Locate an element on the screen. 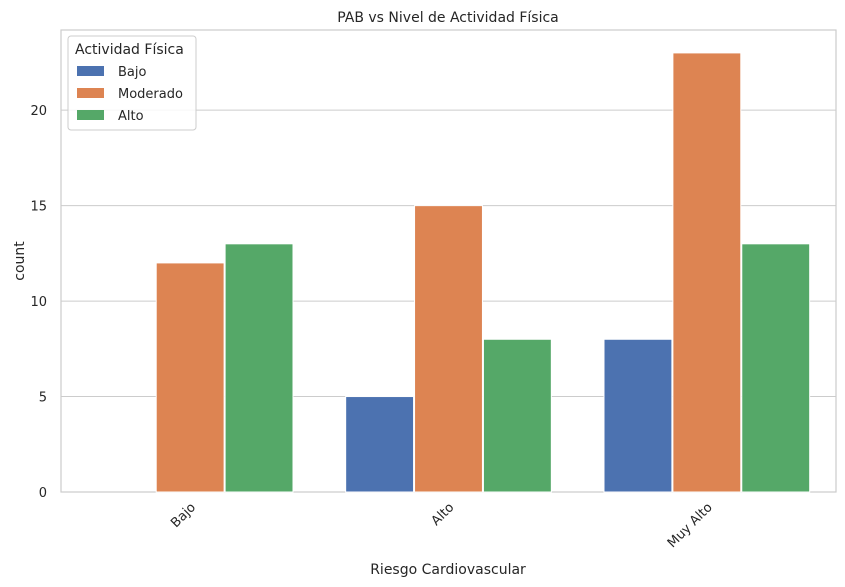 This screenshot has width=845, height=587. chart-title: PAB vs Nivel de Actividad Física is located at coordinates (448, 18).